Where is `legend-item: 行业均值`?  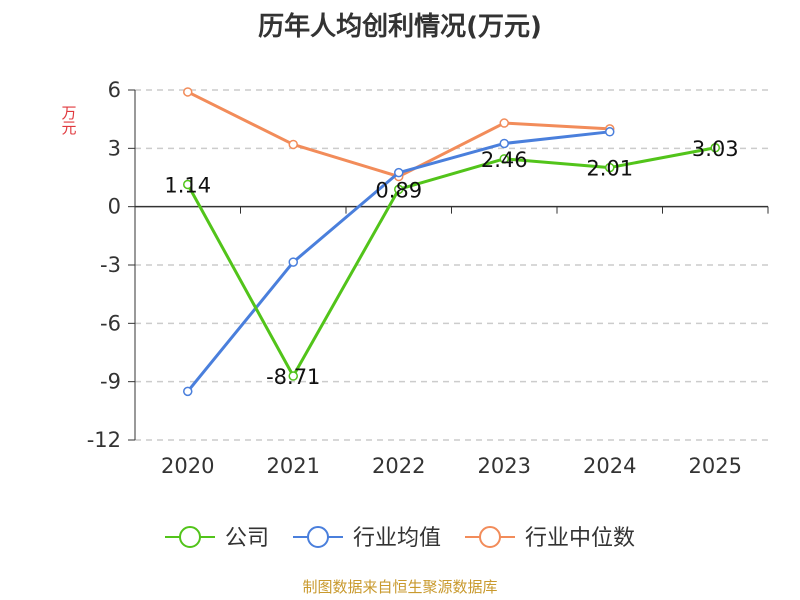
legend-item: 行业均值 is located at coordinates (367, 538).